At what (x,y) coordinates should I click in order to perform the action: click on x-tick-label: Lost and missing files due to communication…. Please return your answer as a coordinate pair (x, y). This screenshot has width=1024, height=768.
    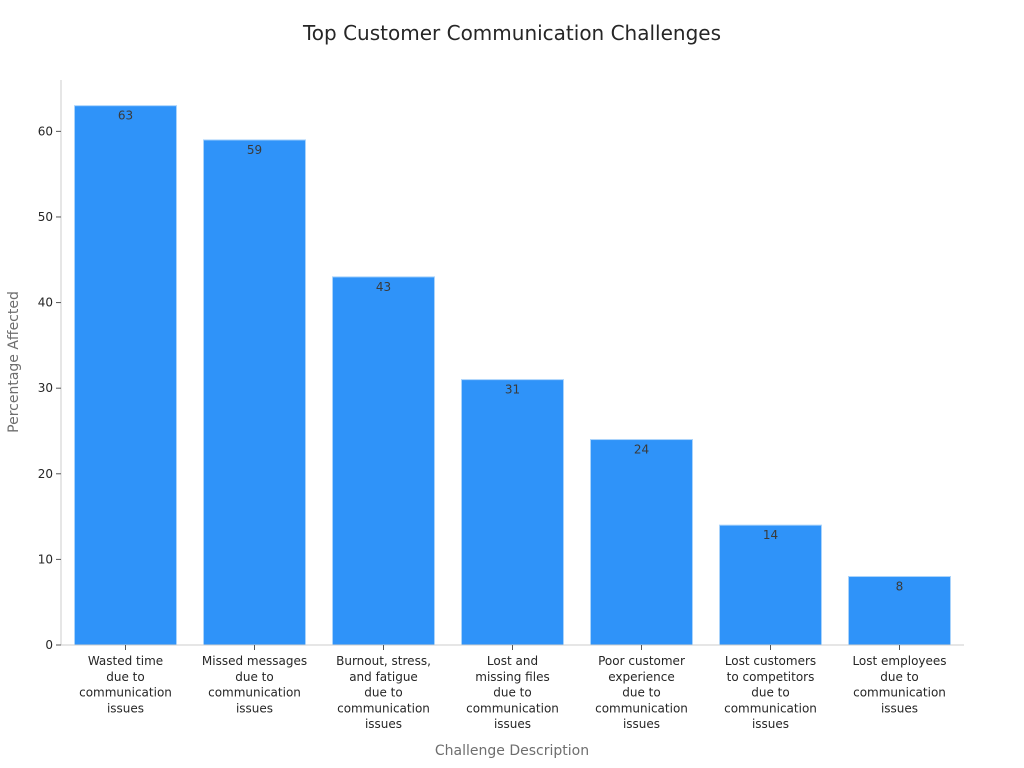
    Looking at the image, I should click on (512, 692).